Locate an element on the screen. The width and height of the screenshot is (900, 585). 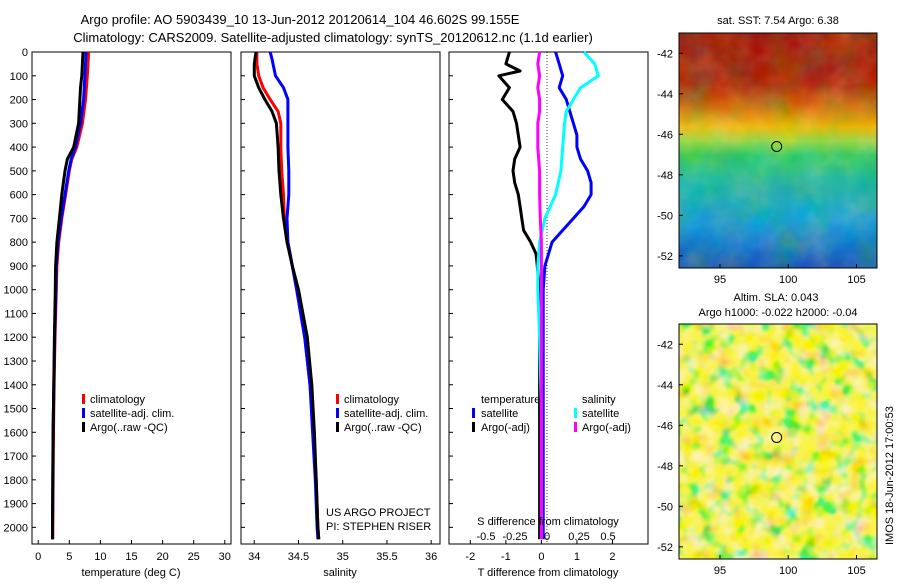
s-difference-label: S difference from climatology is located at coordinates (548, 522).